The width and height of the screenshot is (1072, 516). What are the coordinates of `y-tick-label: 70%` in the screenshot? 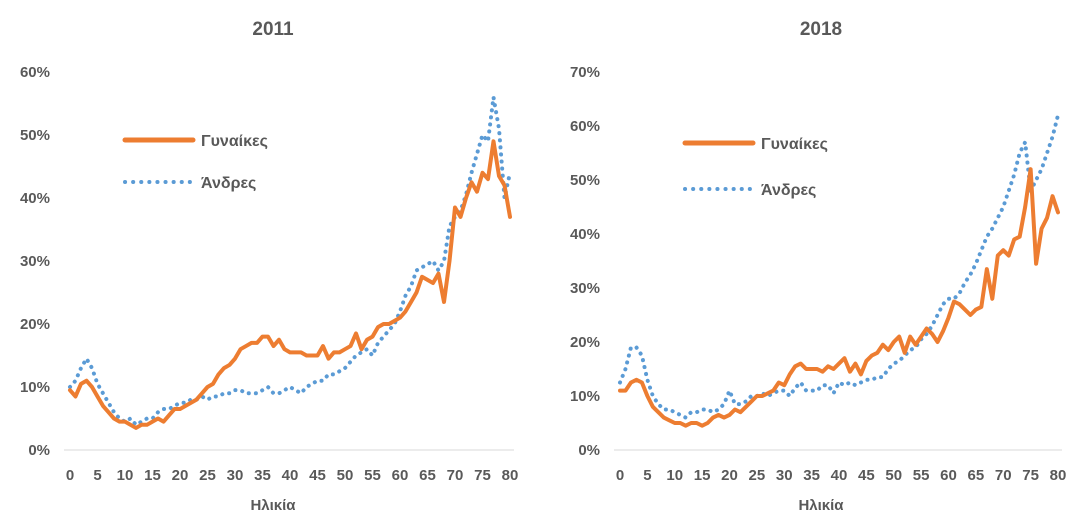 It's located at (585, 72).